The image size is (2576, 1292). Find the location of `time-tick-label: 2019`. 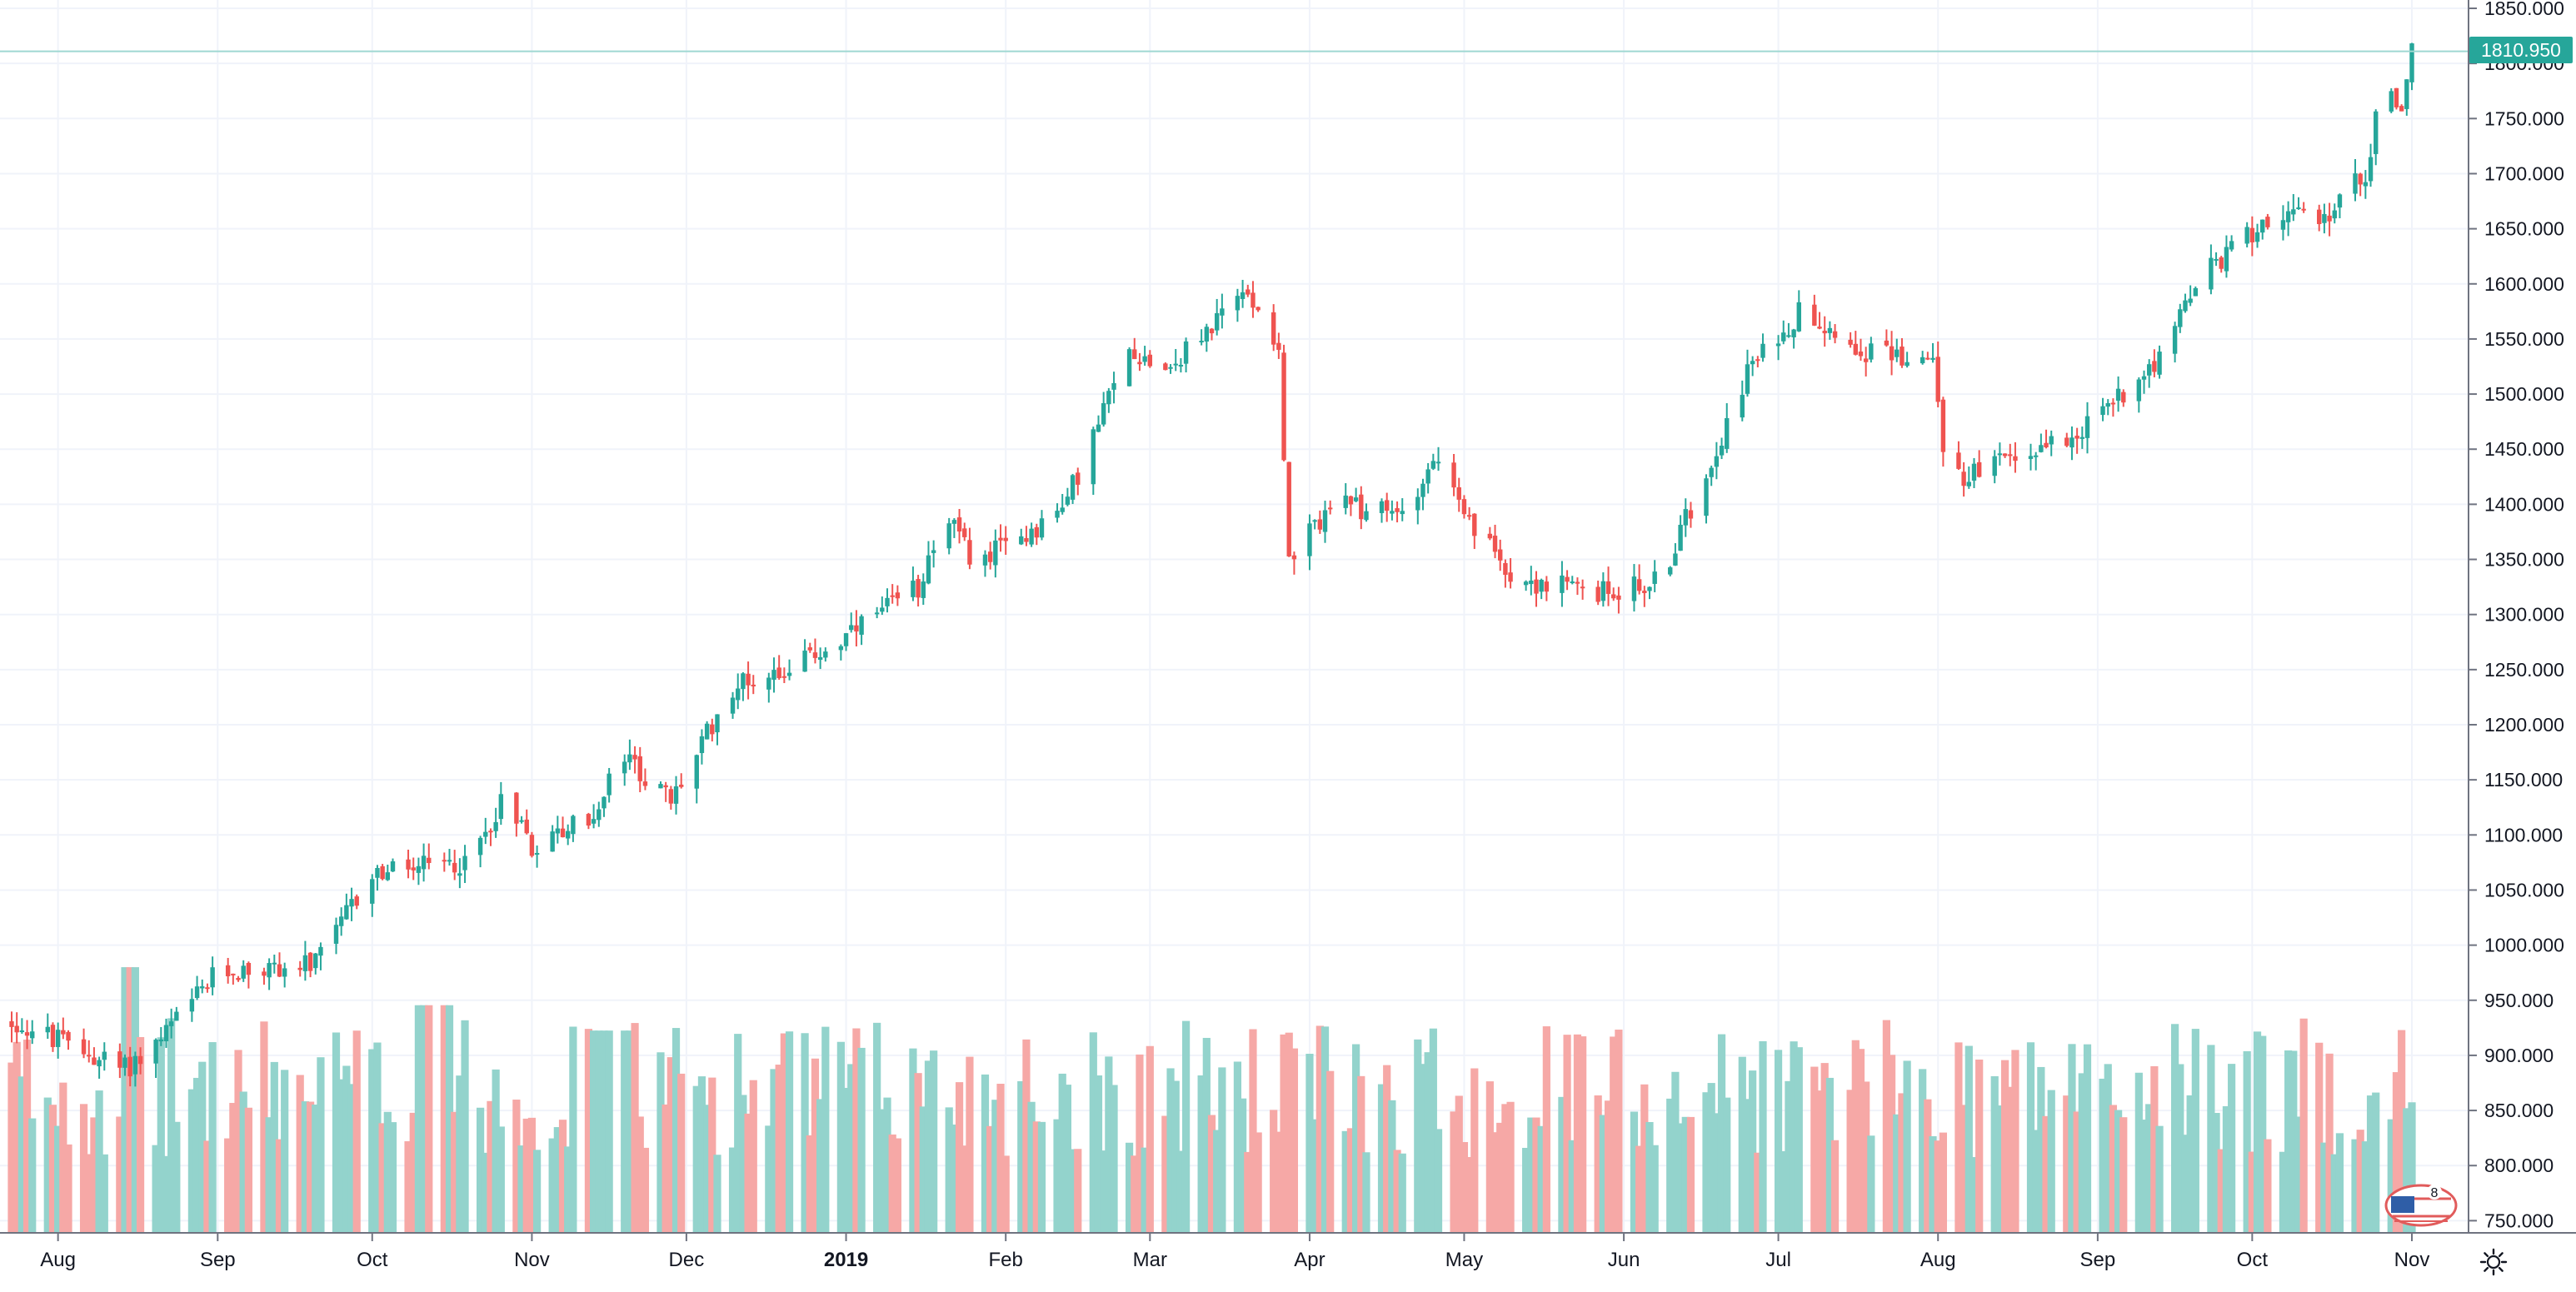

time-tick-label: 2019 is located at coordinates (846, 1260).